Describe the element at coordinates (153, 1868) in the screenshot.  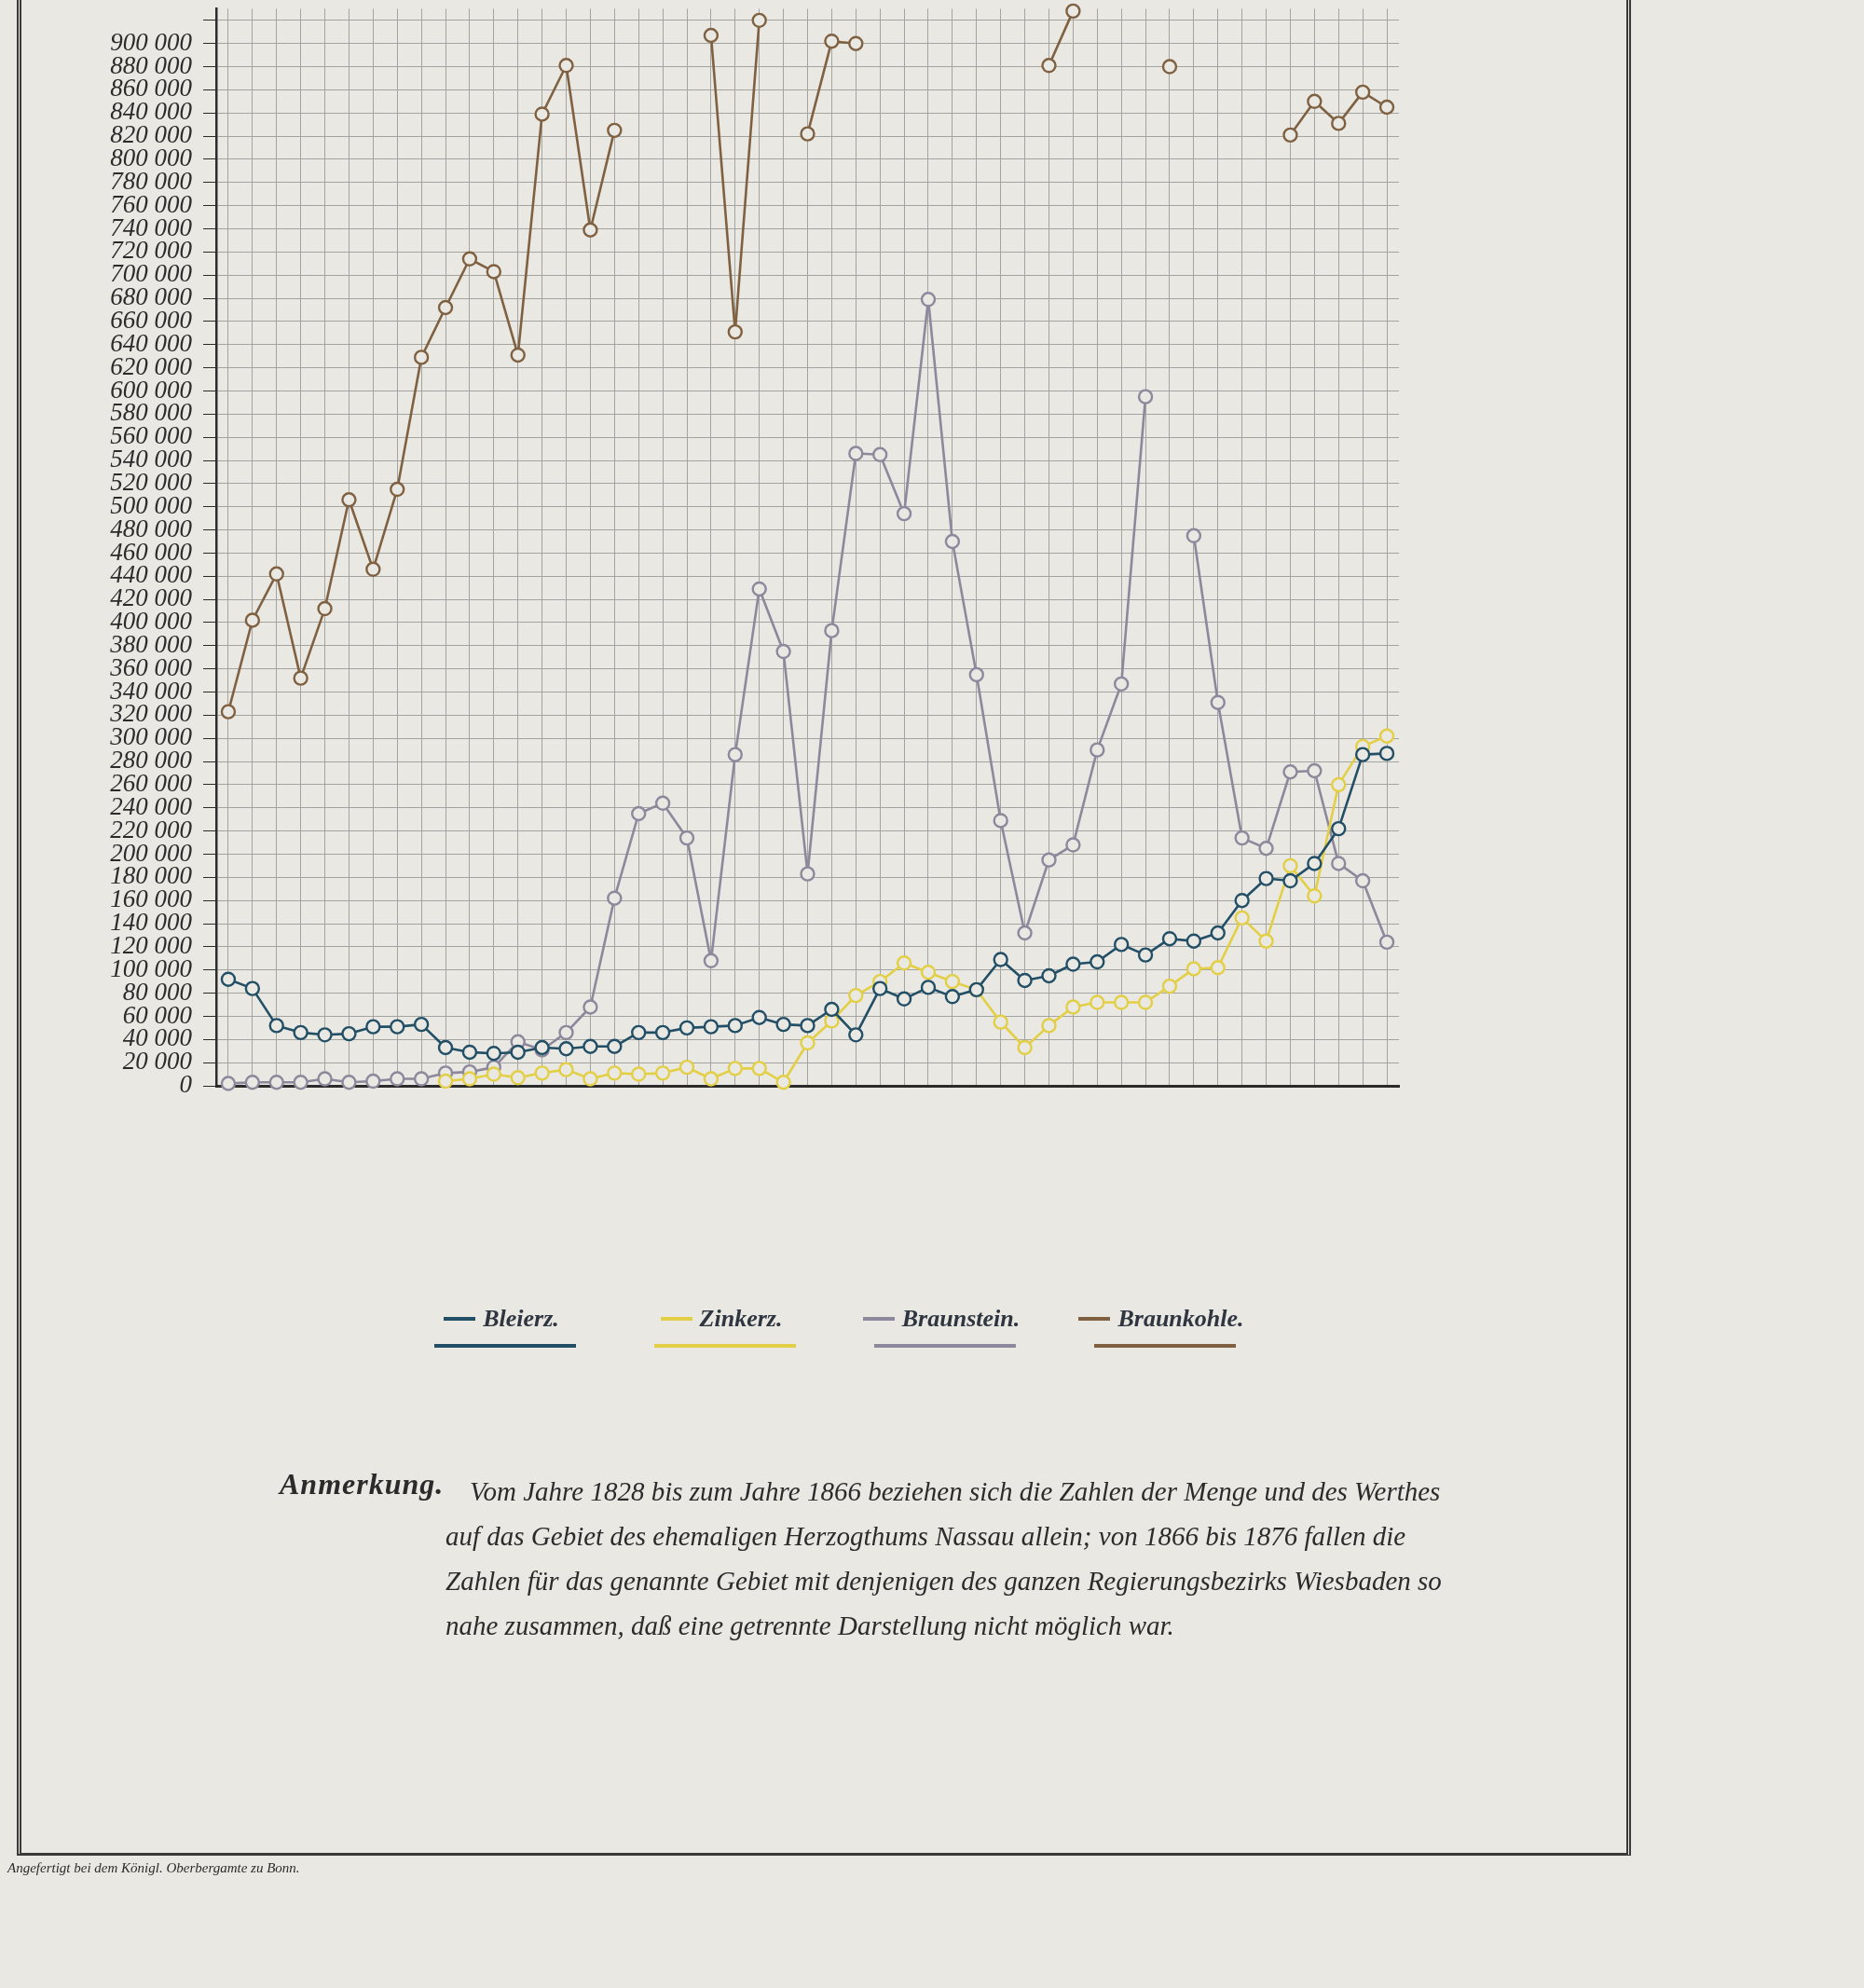
I see `text: Angefertigt bei dem Königl. Oberbergamte zu Bonn.` at that location.